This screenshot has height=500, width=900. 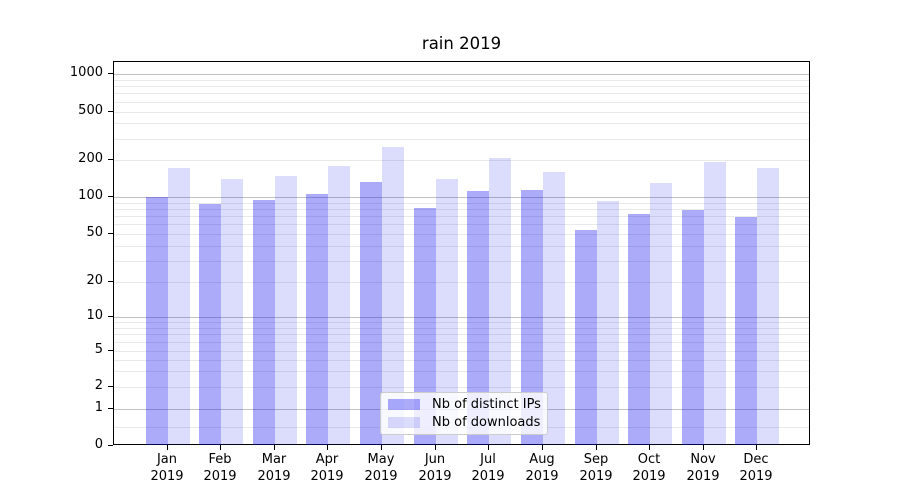 What do you see at coordinates (90, 158) in the screenshot?
I see `y-tick-label: 200` at bounding box center [90, 158].